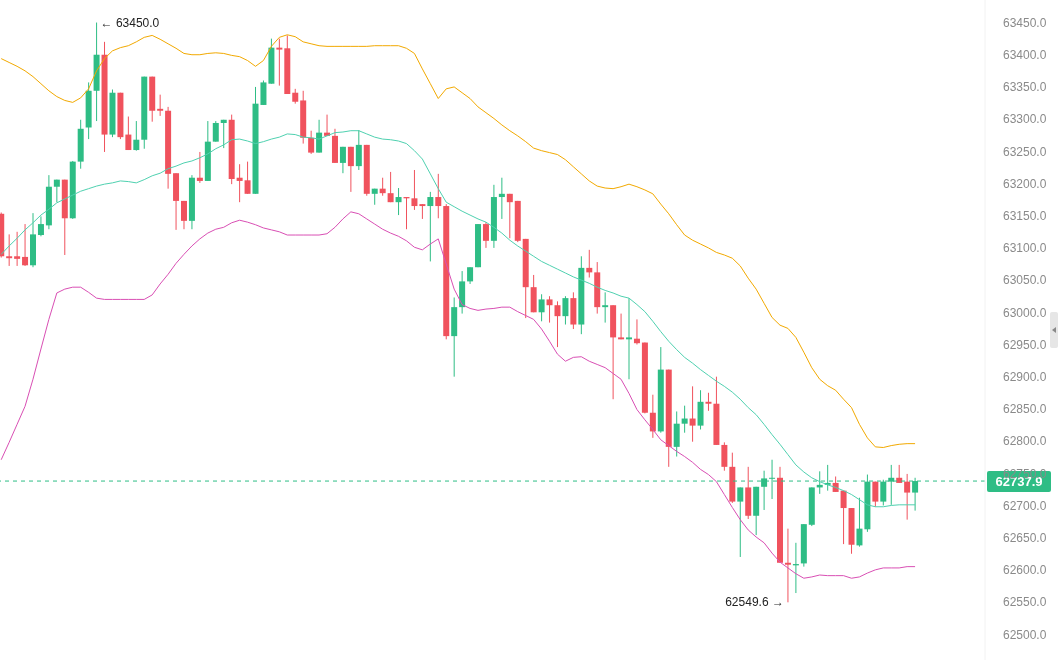  What do you see at coordinates (130, 22) in the screenshot?
I see `annotation: ← 63450.0` at bounding box center [130, 22].